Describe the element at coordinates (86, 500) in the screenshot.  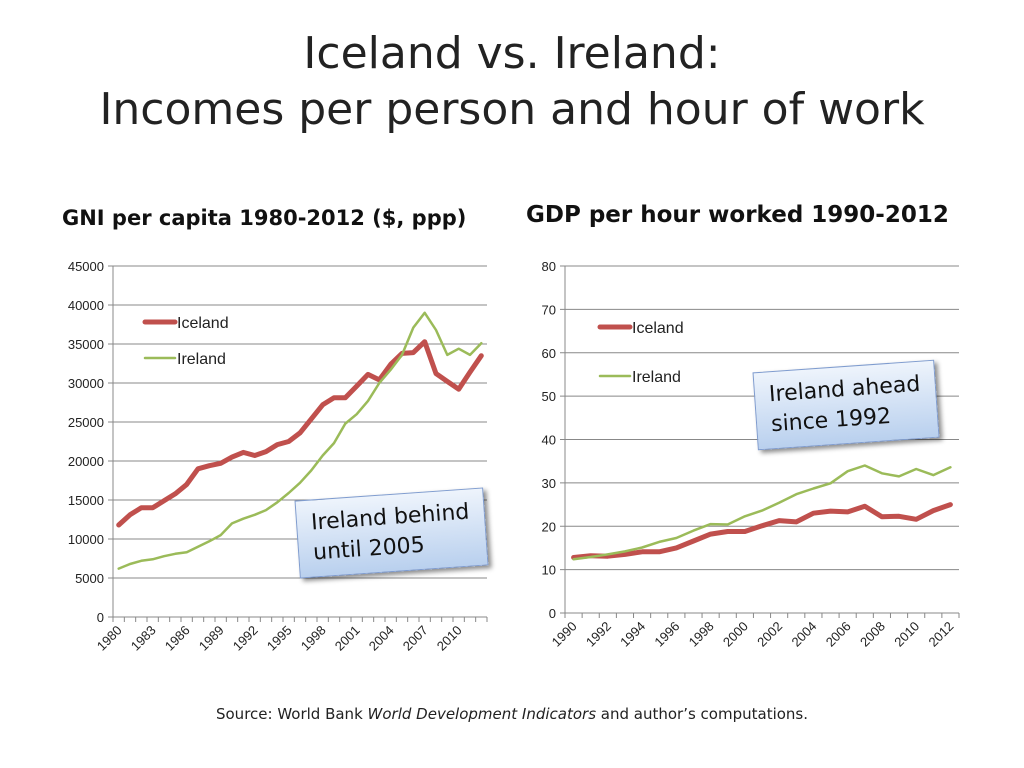
I see `gni-ytick-label: 15000` at that location.